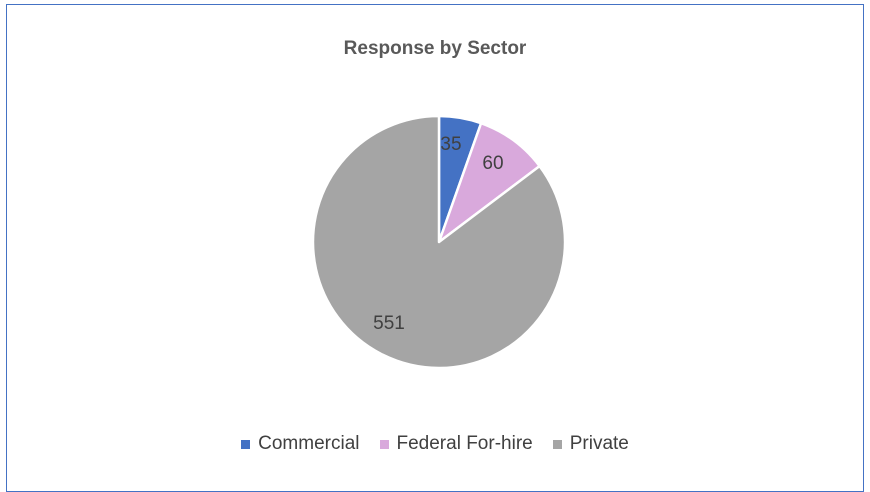 The height and width of the screenshot is (492, 870). What do you see at coordinates (599, 443) in the screenshot?
I see `legend-label-private: Private` at bounding box center [599, 443].